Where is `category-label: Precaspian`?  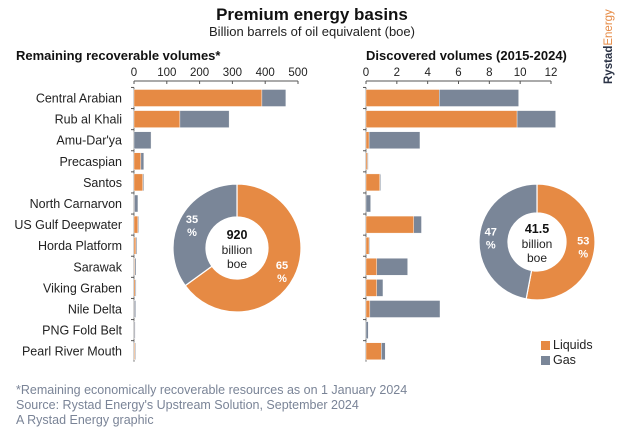 category-label: Precaspian is located at coordinates (90, 162).